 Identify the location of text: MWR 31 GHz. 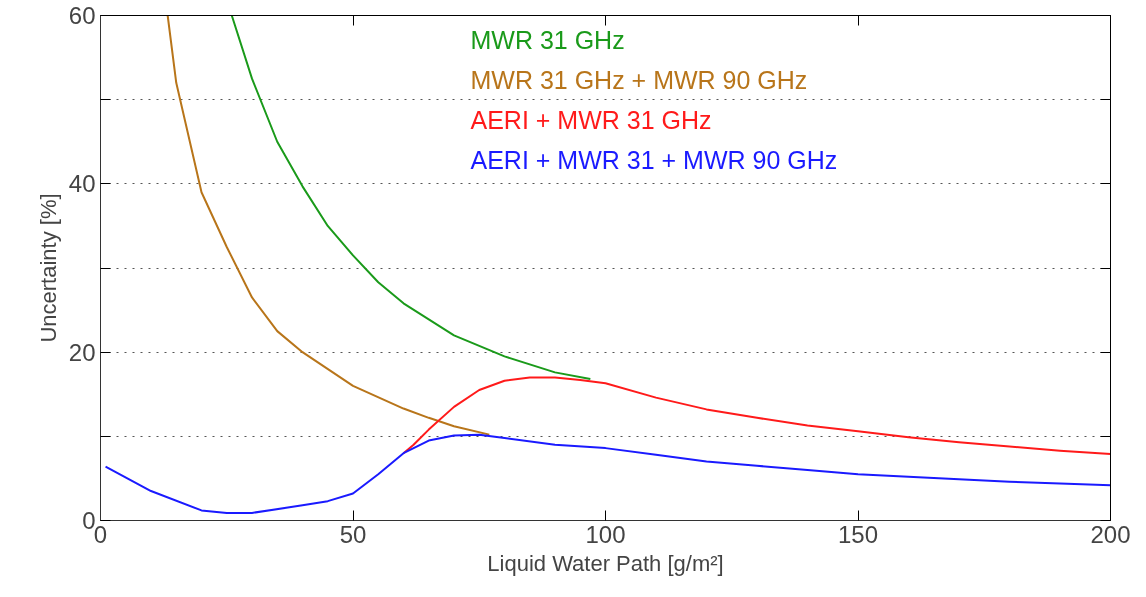
(547, 39).